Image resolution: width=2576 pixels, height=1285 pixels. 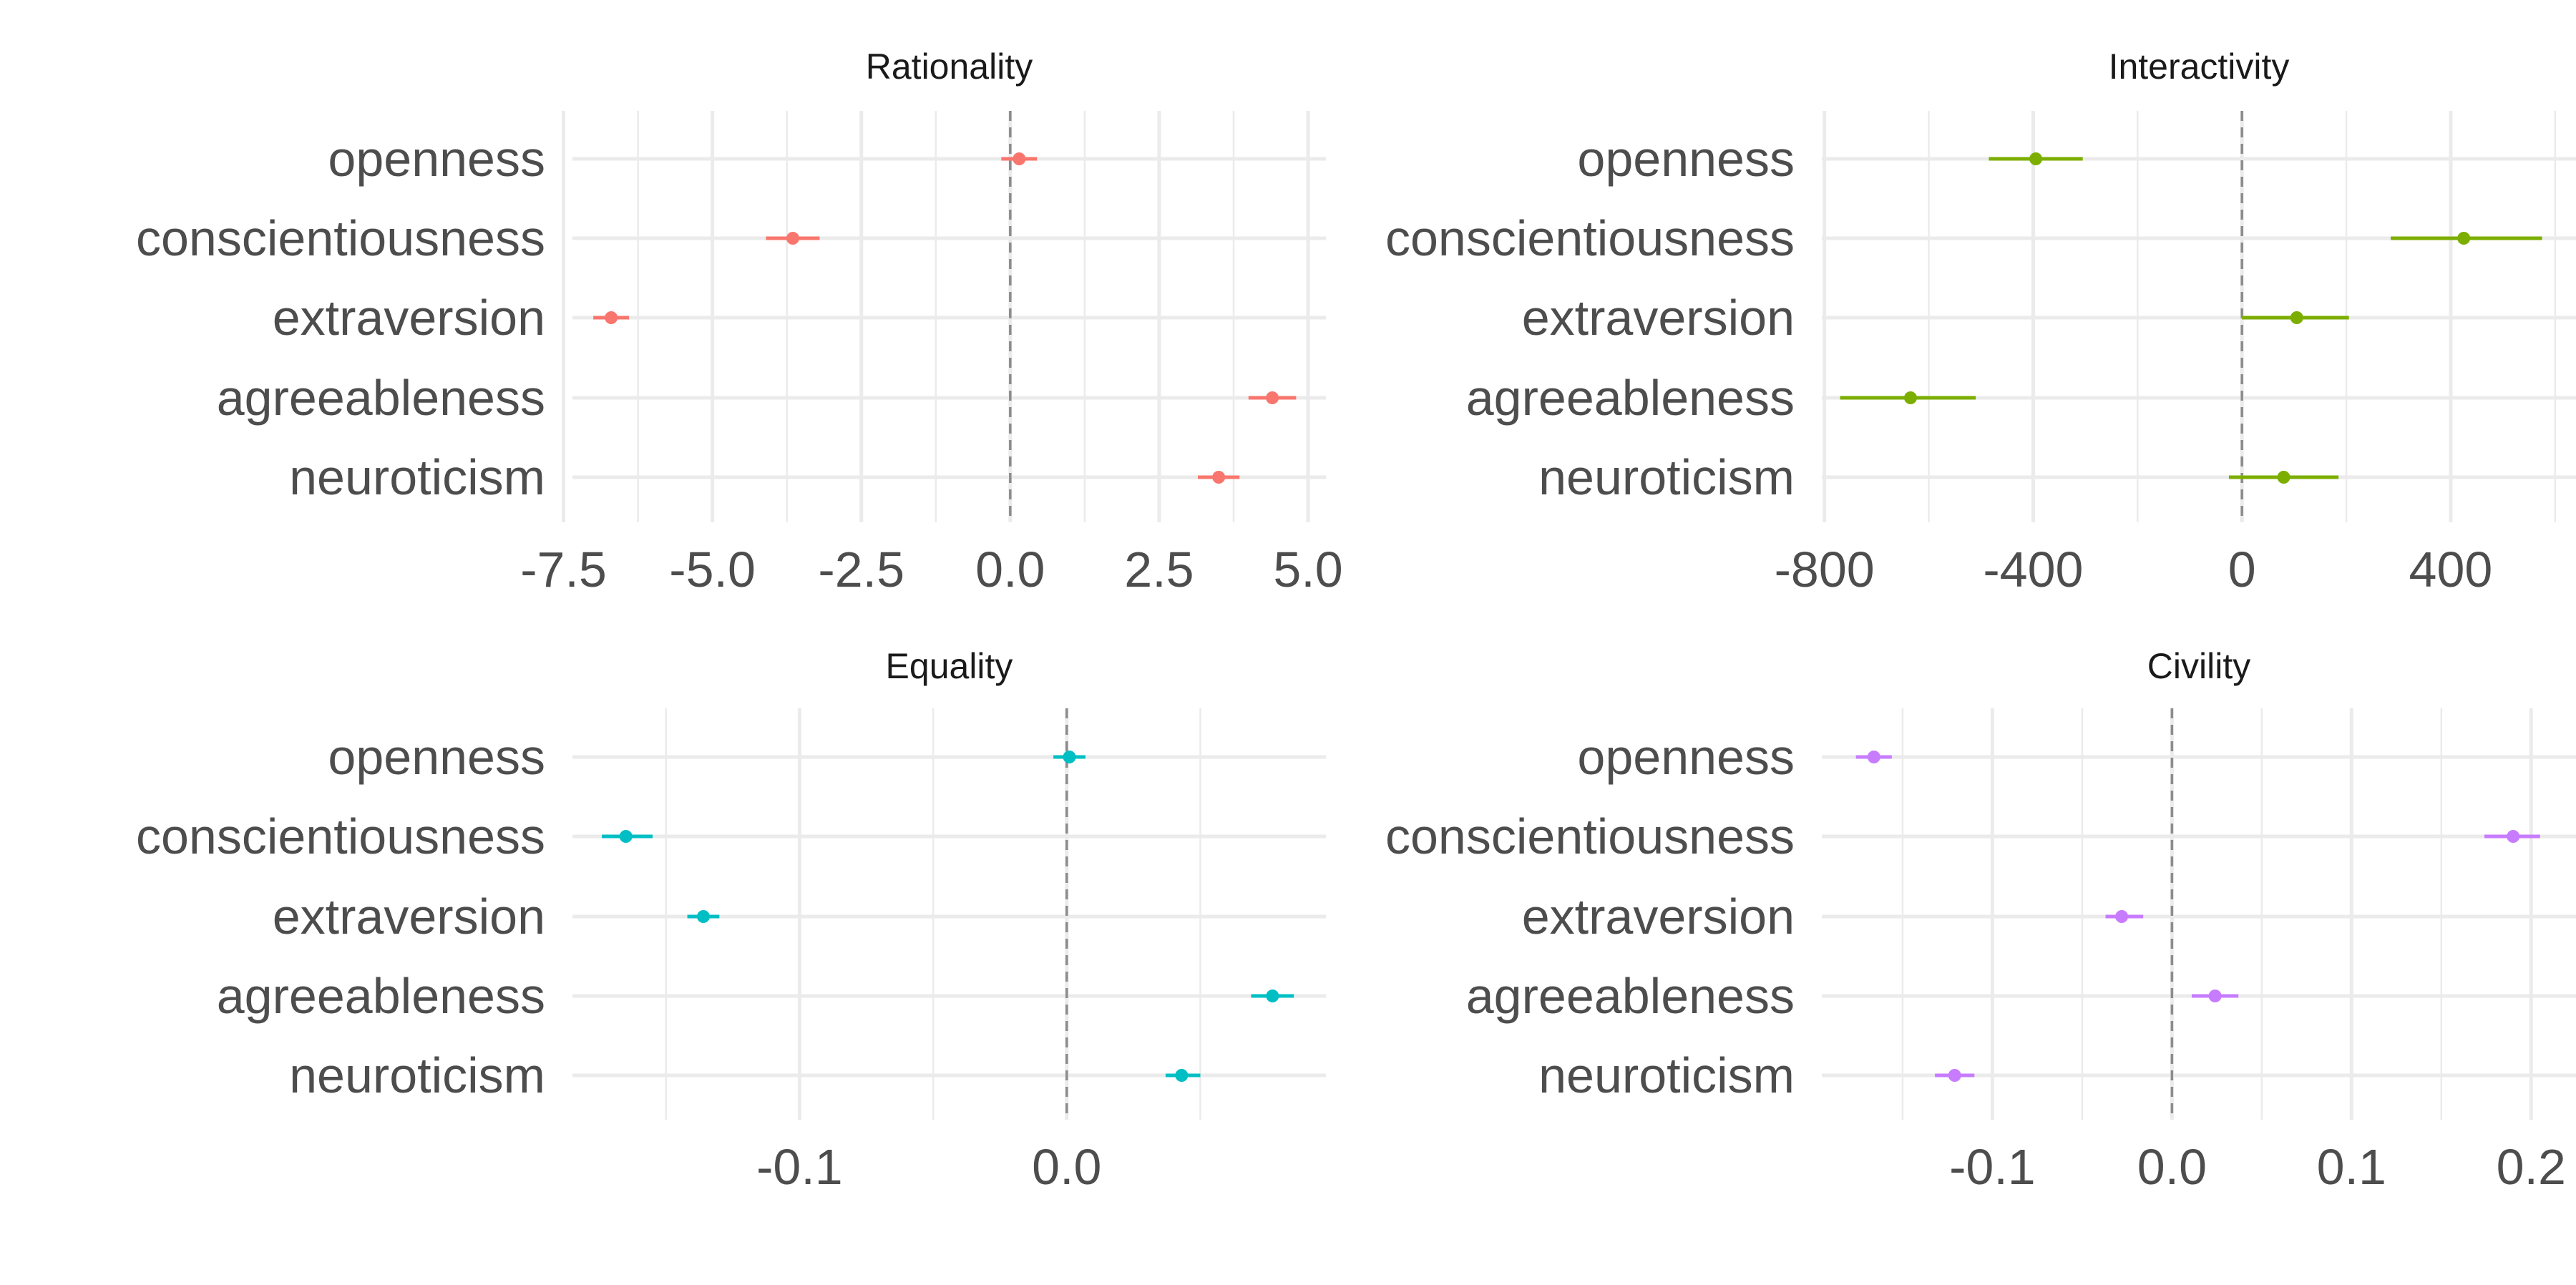 What do you see at coordinates (949, 67) in the screenshot?
I see `panel-title-rationality: Rationality` at bounding box center [949, 67].